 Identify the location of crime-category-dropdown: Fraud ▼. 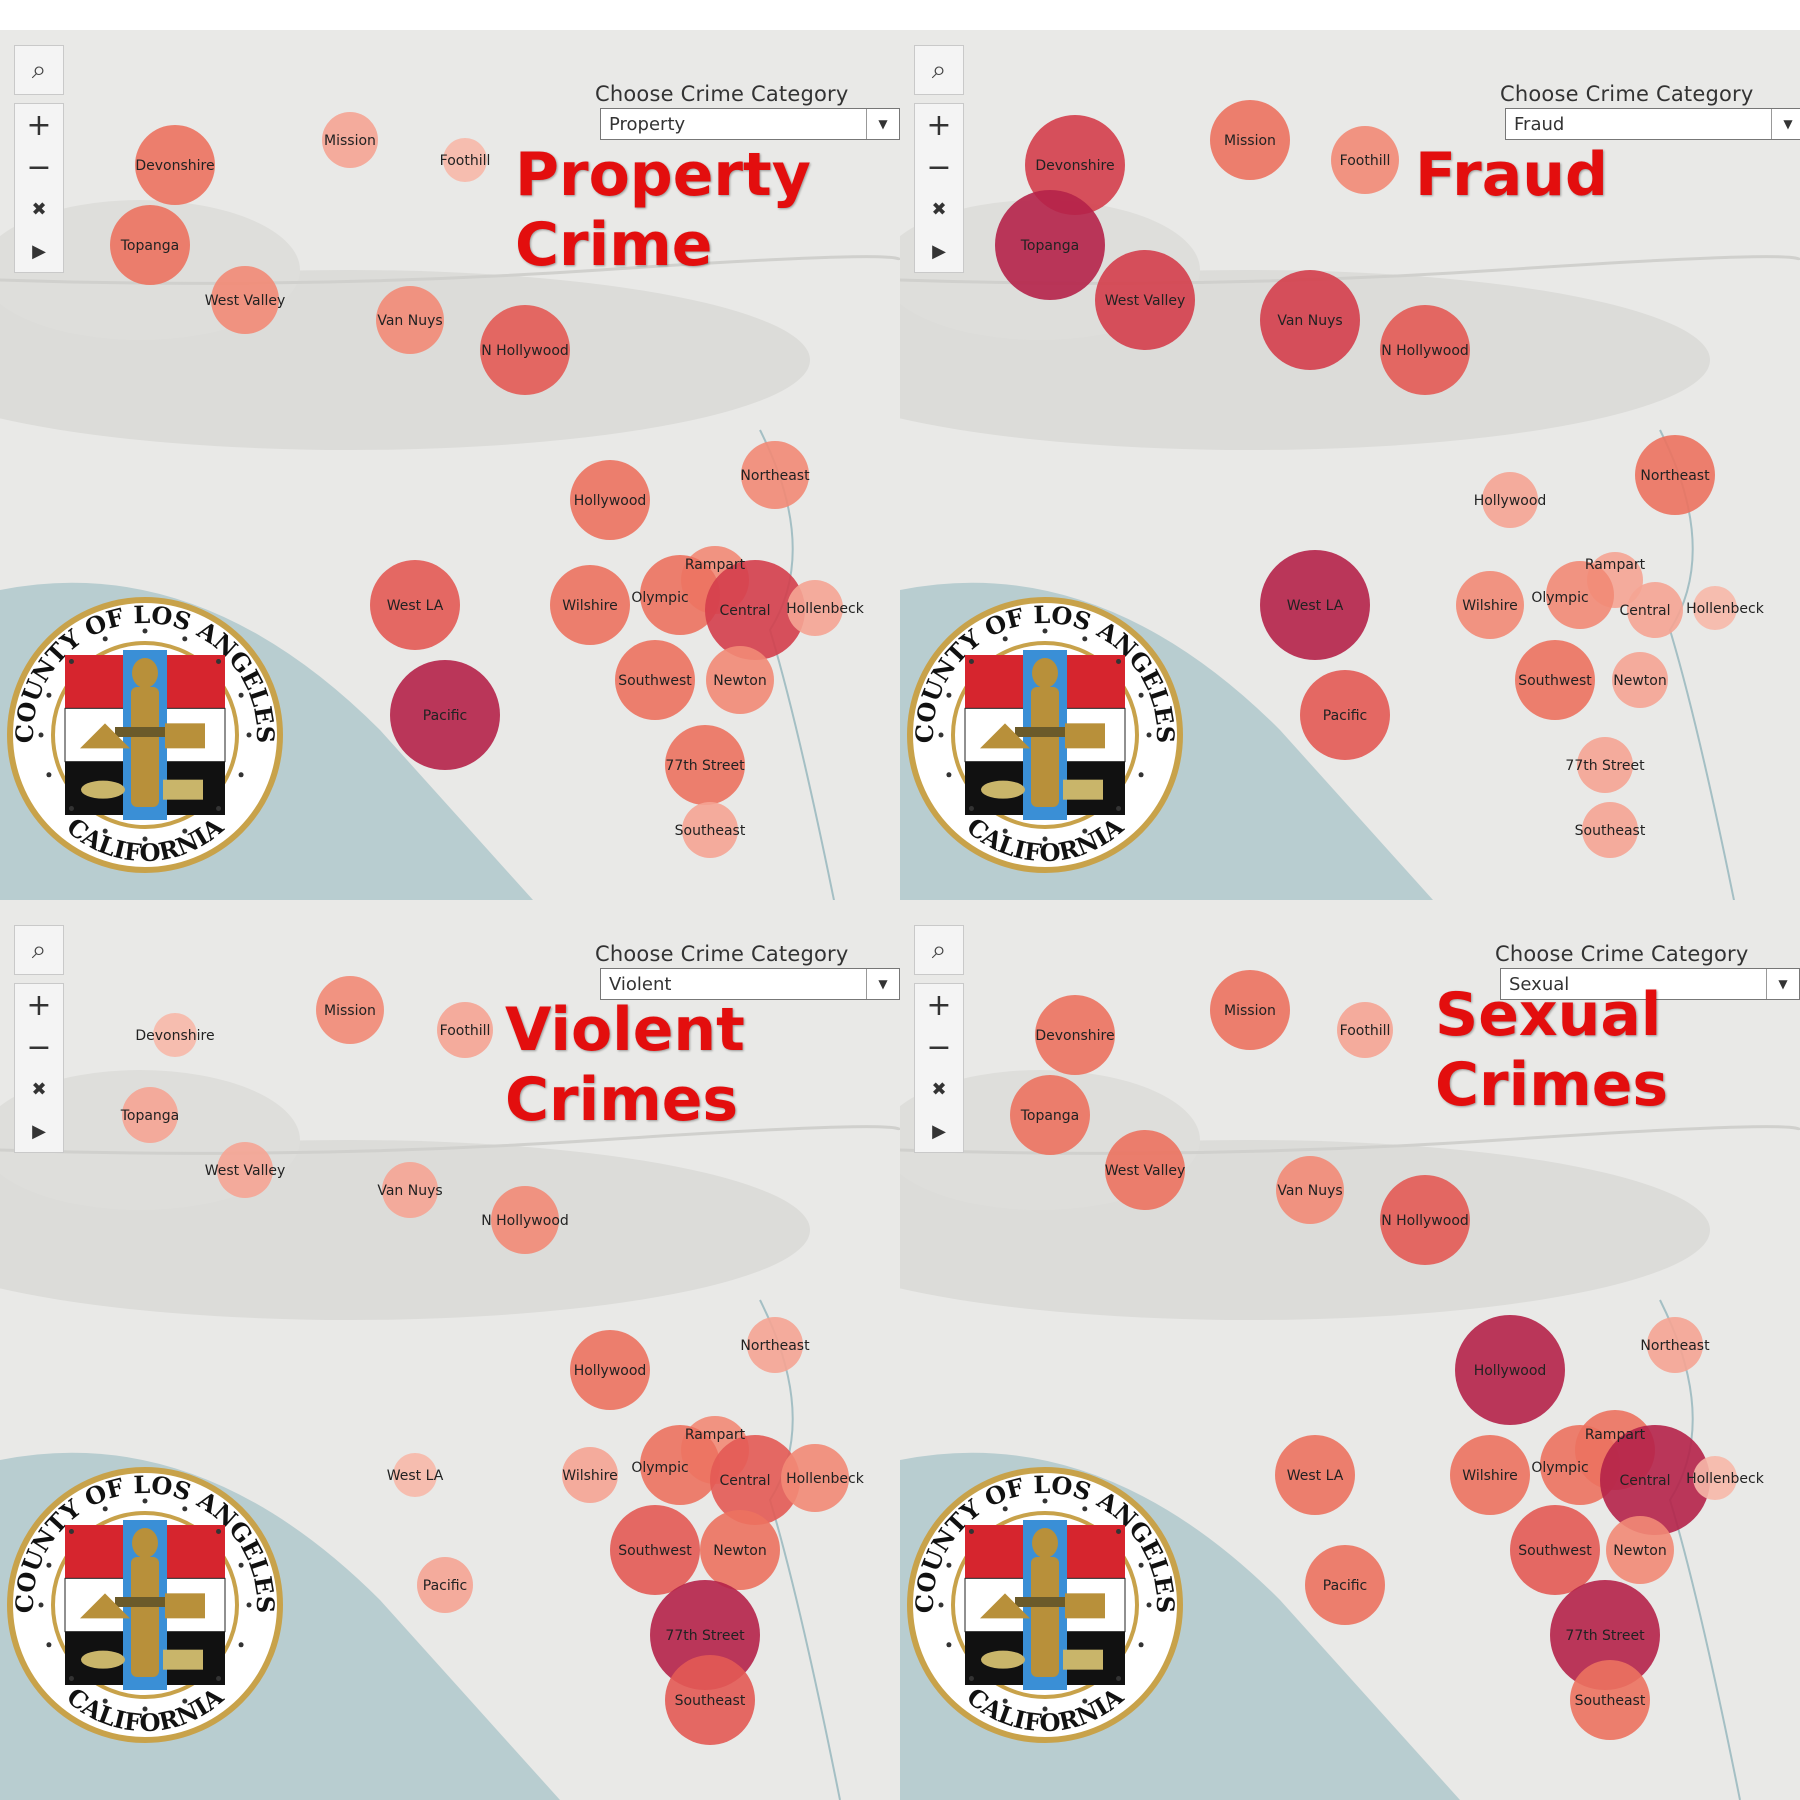
(1652, 124).